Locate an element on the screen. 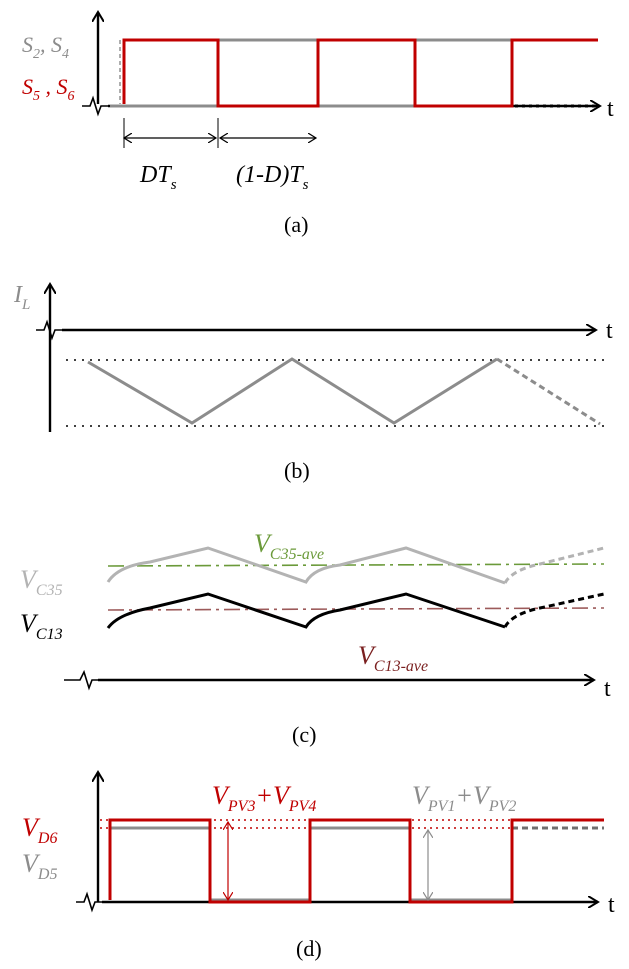 The image size is (629, 969). panel-b-t-label: t is located at coordinates (609, 331).